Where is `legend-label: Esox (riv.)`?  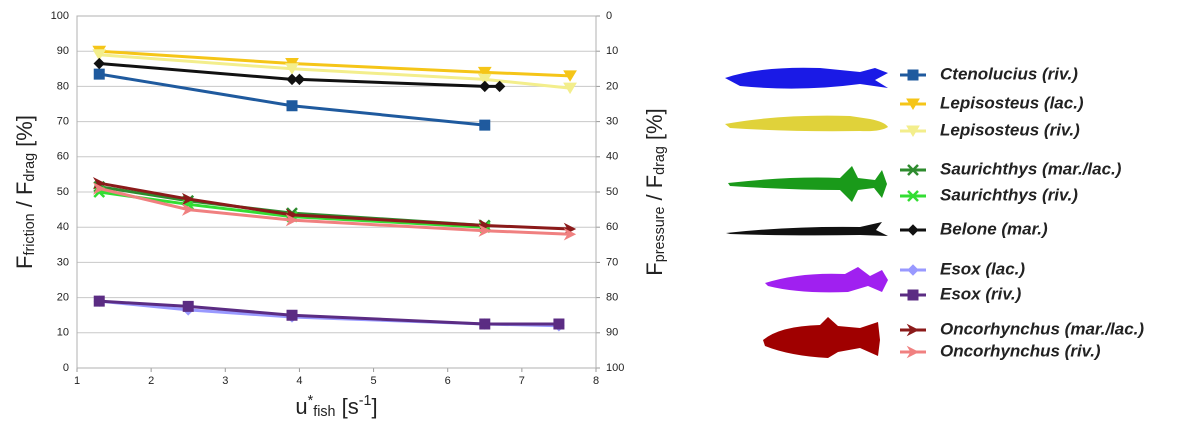 legend-label: Esox (riv.) is located at coordinates (981, 293).